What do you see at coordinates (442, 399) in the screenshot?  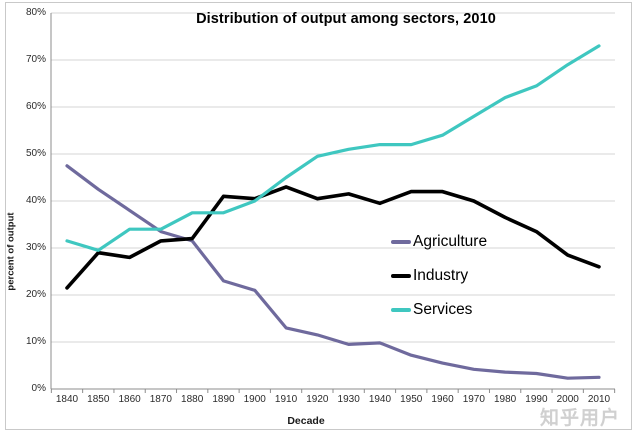 I see `x-tick-label: 1960` at bounding box center [442, 399].